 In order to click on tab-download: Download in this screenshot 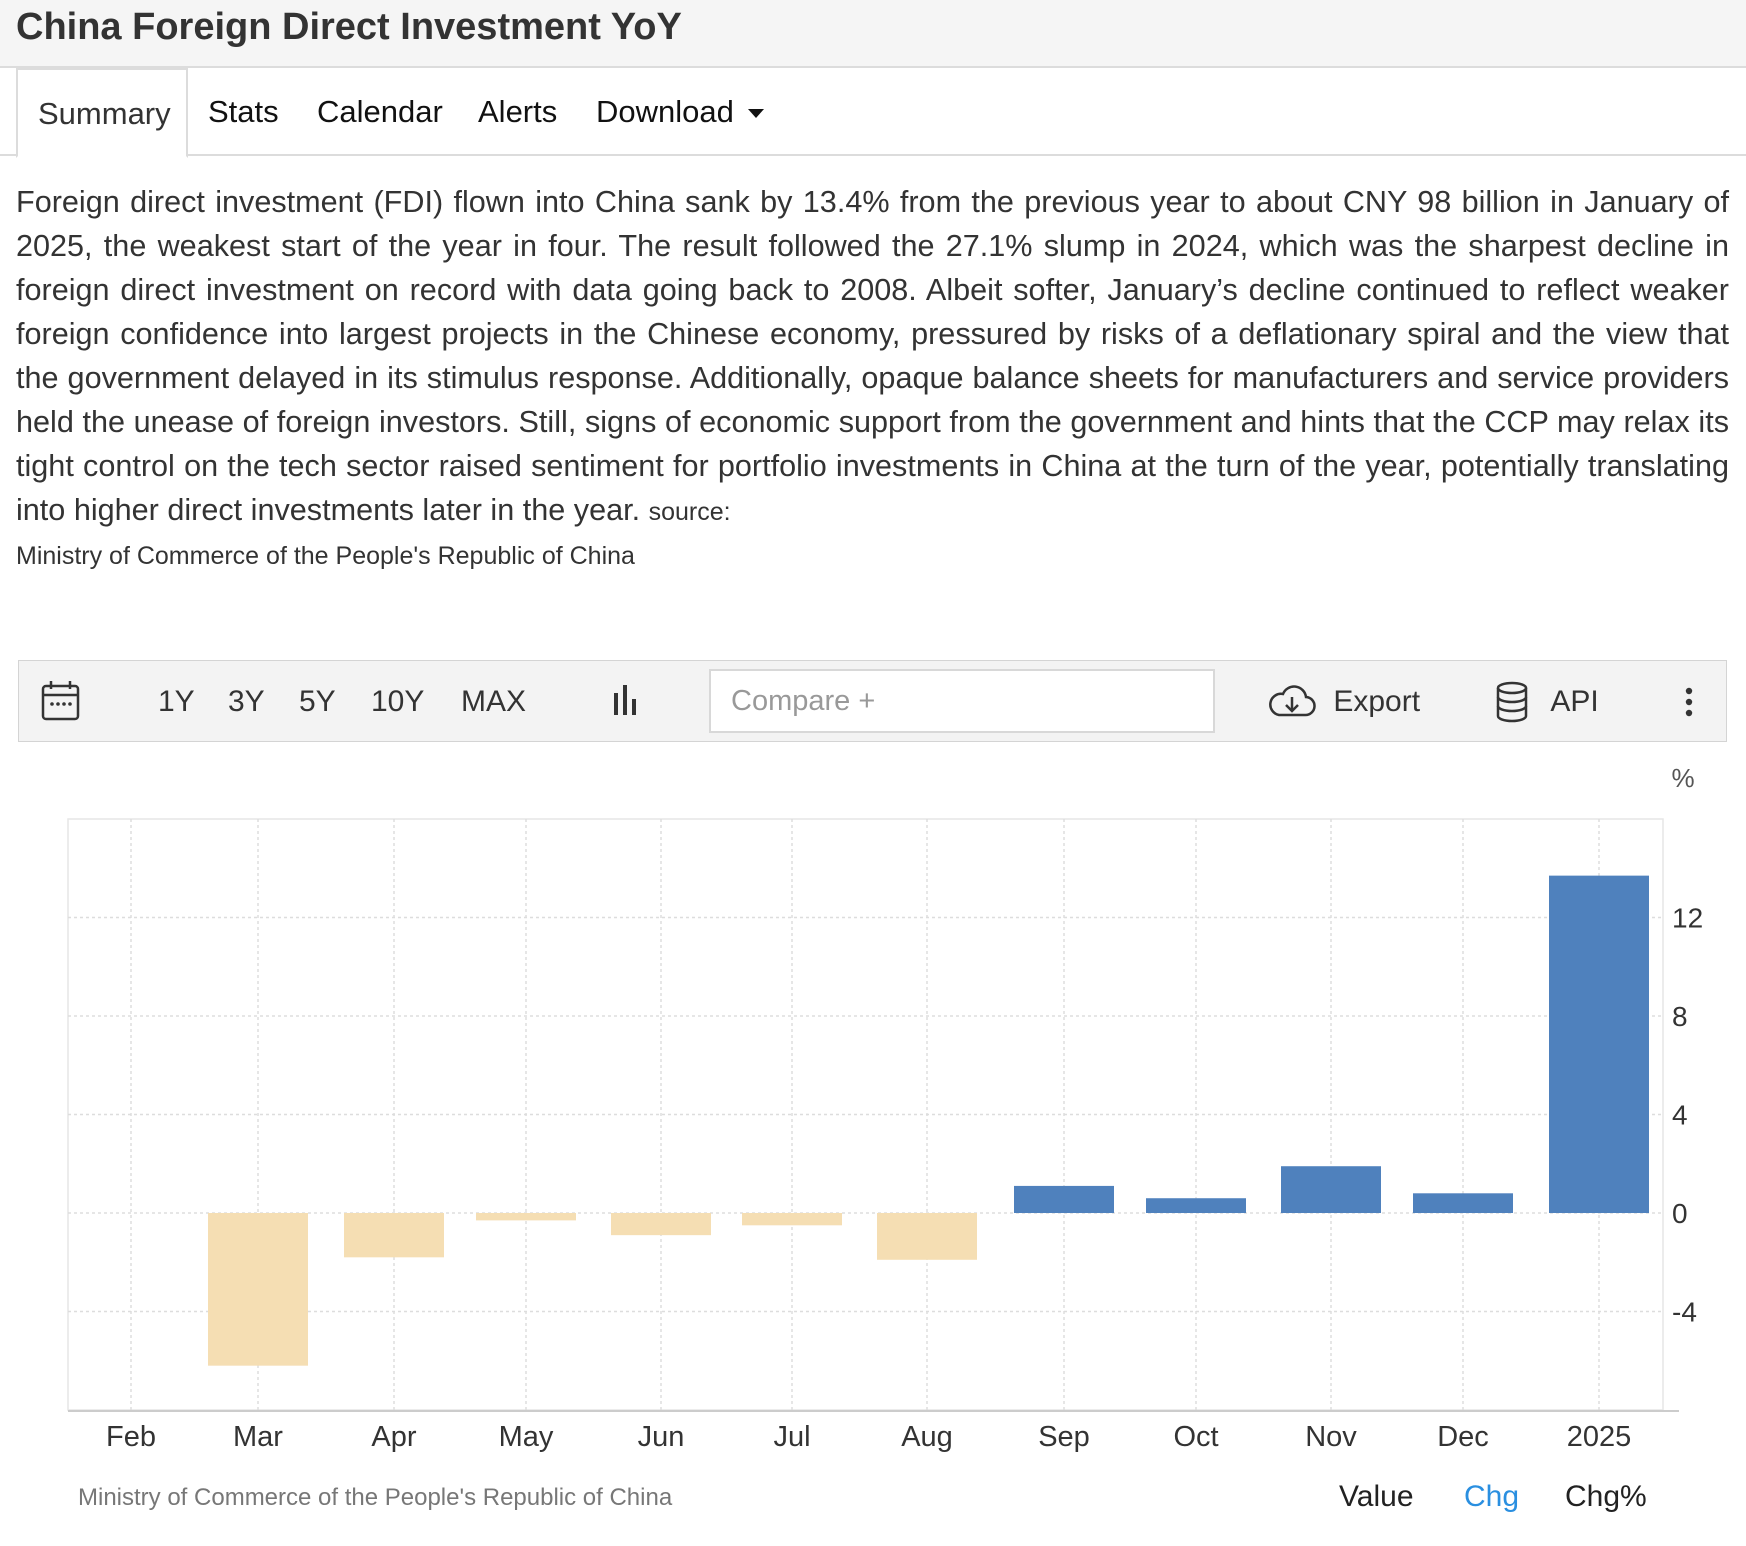, I will do `click(680, 112)`.